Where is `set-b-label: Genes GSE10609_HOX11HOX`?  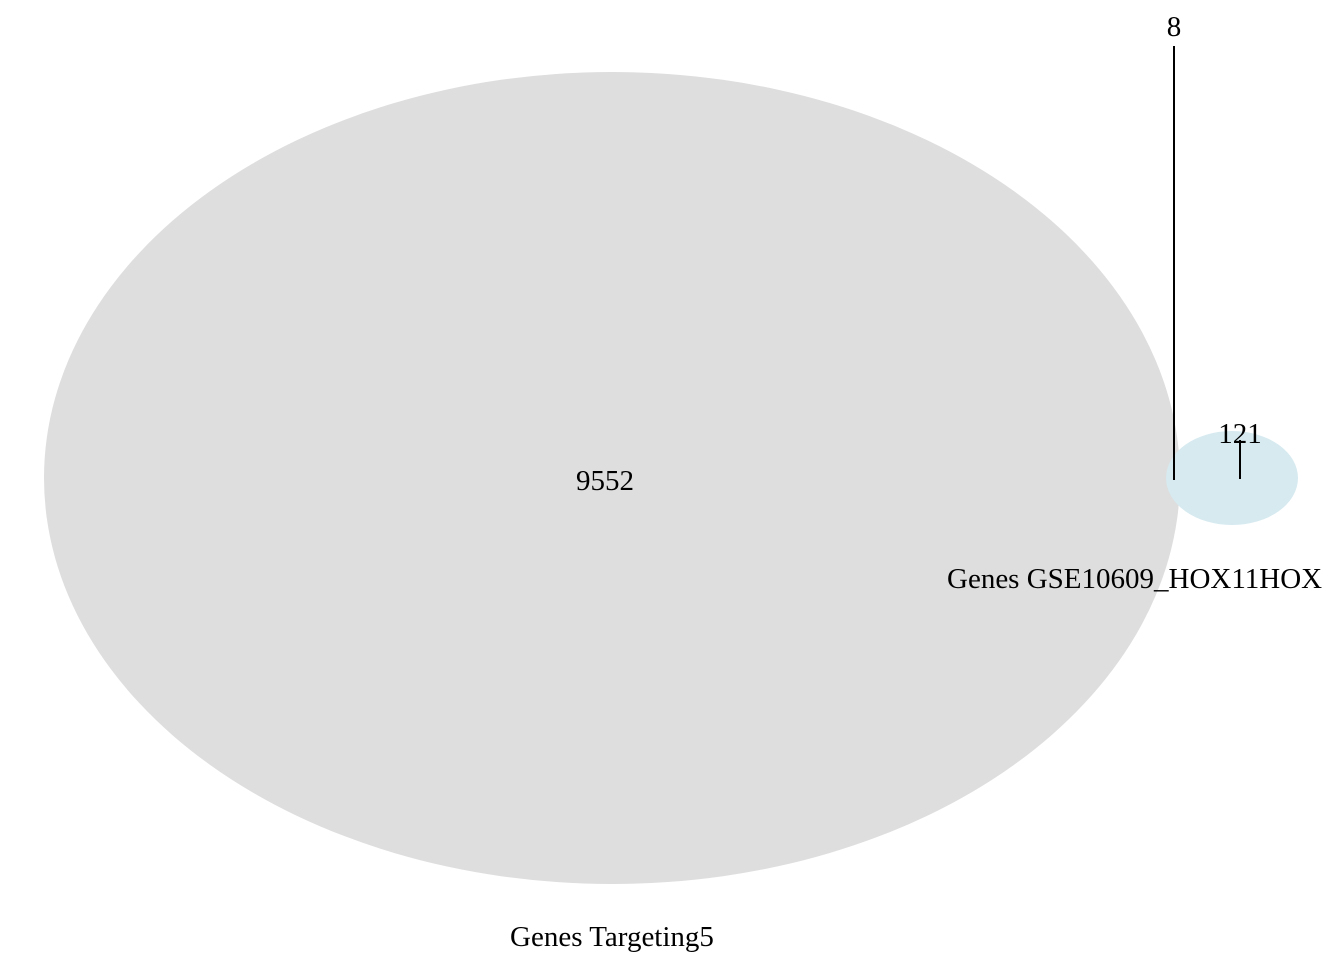 set-b-label: Genes GSE10609_HOX11HOX is located at coordinates (1134, 579).